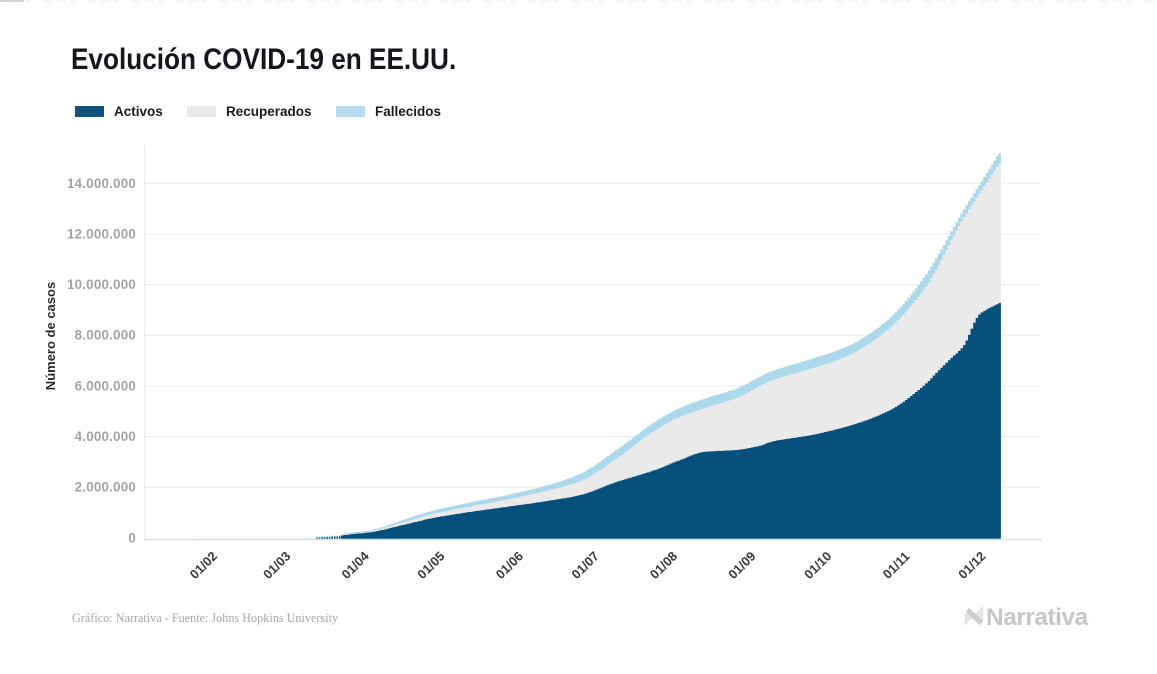  Describe the element at coordinates (430, 564) in the screenshot. I see `svg-text: 01/05` at that location.